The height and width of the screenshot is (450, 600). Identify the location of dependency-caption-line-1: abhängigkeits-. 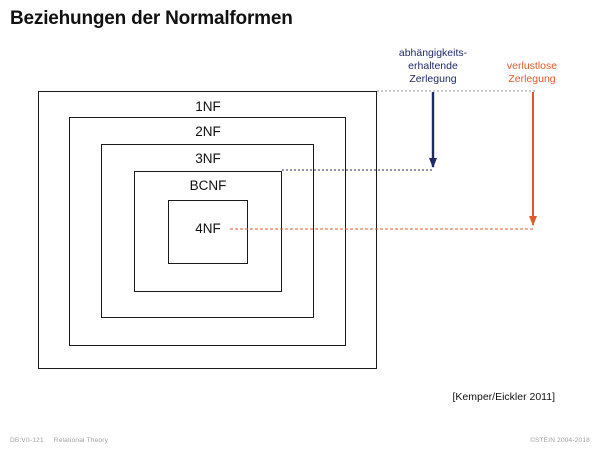
(433, 53).